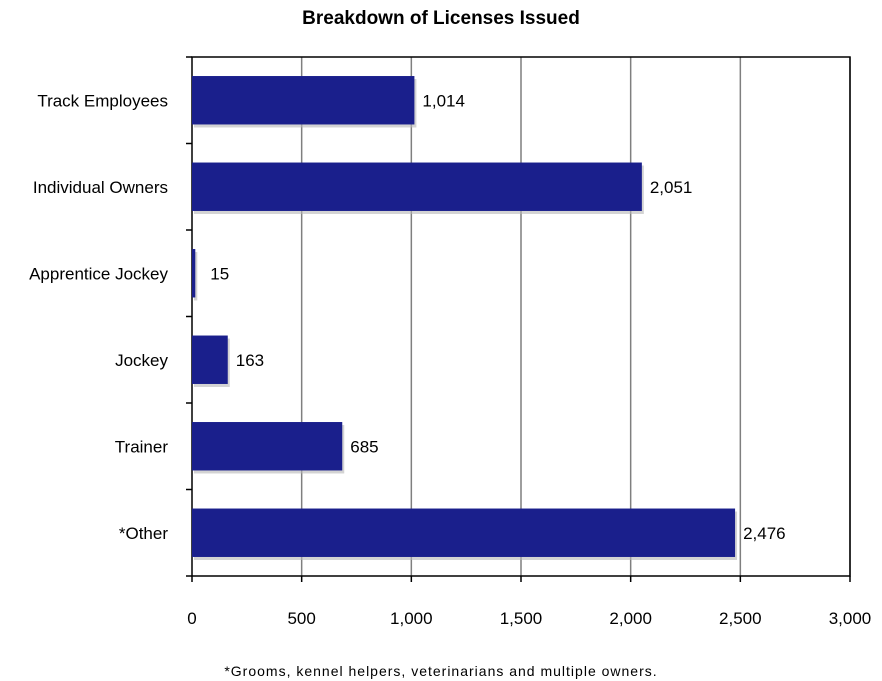 The height and width of the screenshot is (681, 882). What do you see at coordinates (143, 533) in the screenshot?
I see `category-label-5: *Other` at bounding box center [143, 533].